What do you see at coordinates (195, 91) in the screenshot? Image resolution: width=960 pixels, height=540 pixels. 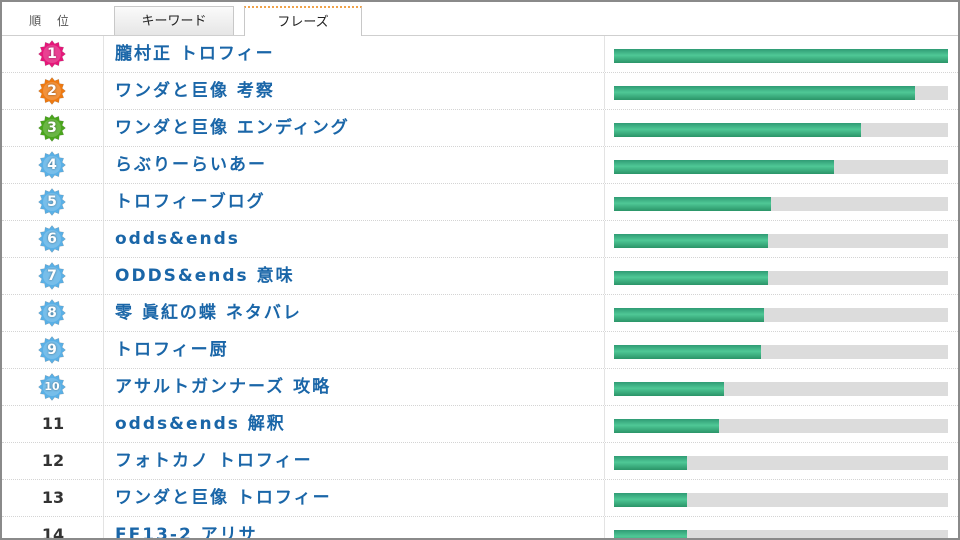 I see `search-term-link: ワンダと巨像 考察` at bounding box center [195, 91].